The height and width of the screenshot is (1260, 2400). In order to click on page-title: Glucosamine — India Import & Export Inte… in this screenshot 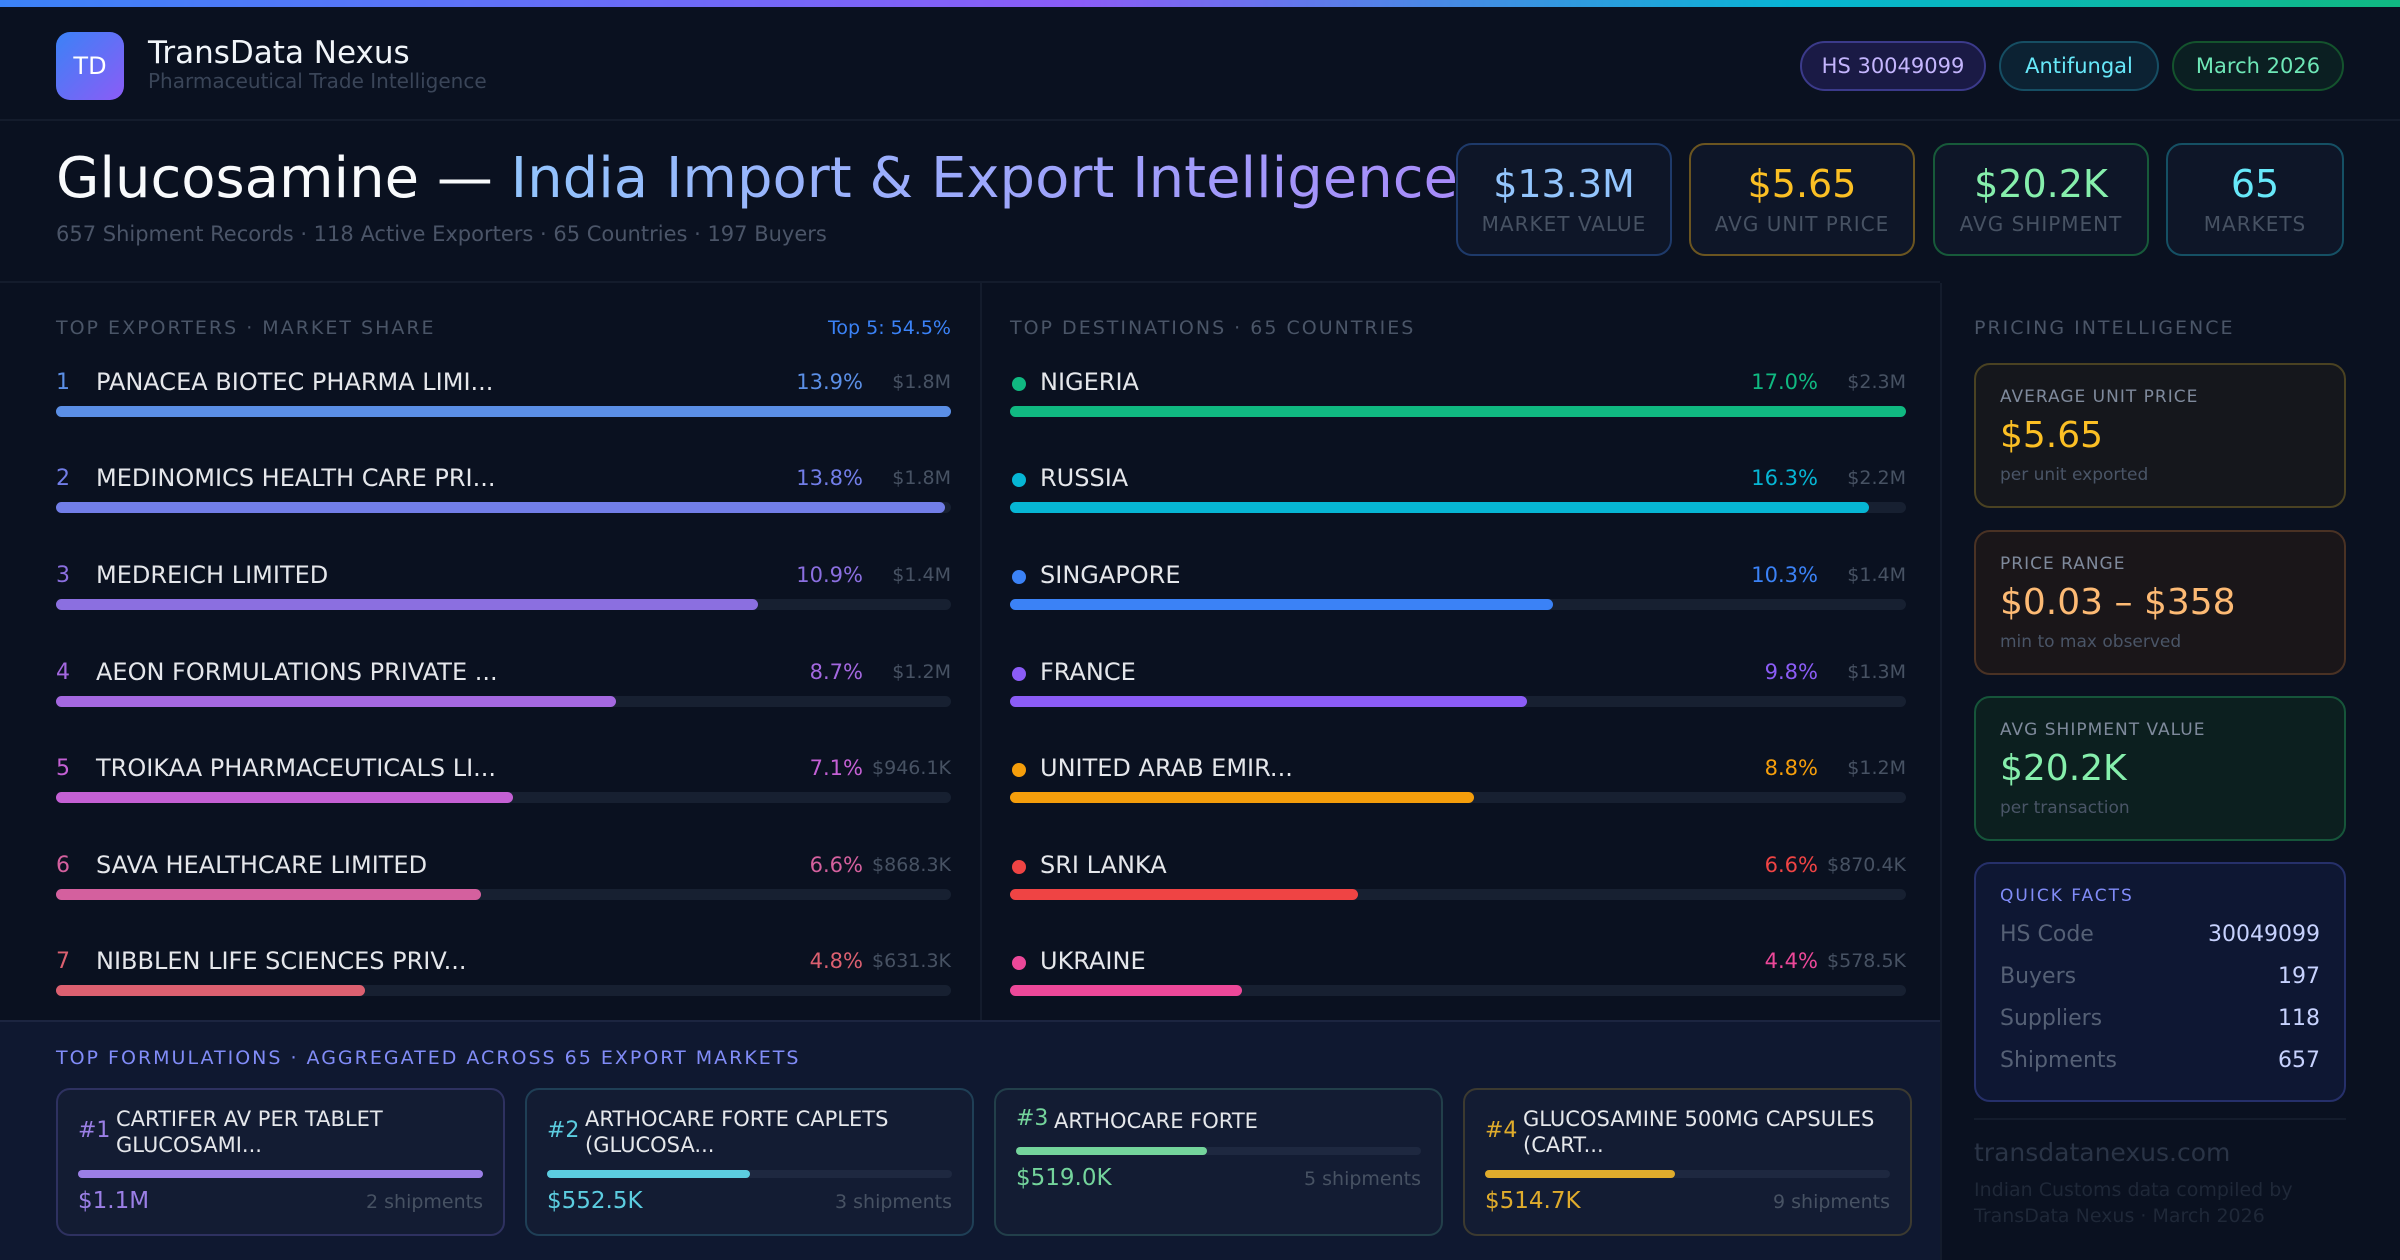, I will do `click(757, 178)`.